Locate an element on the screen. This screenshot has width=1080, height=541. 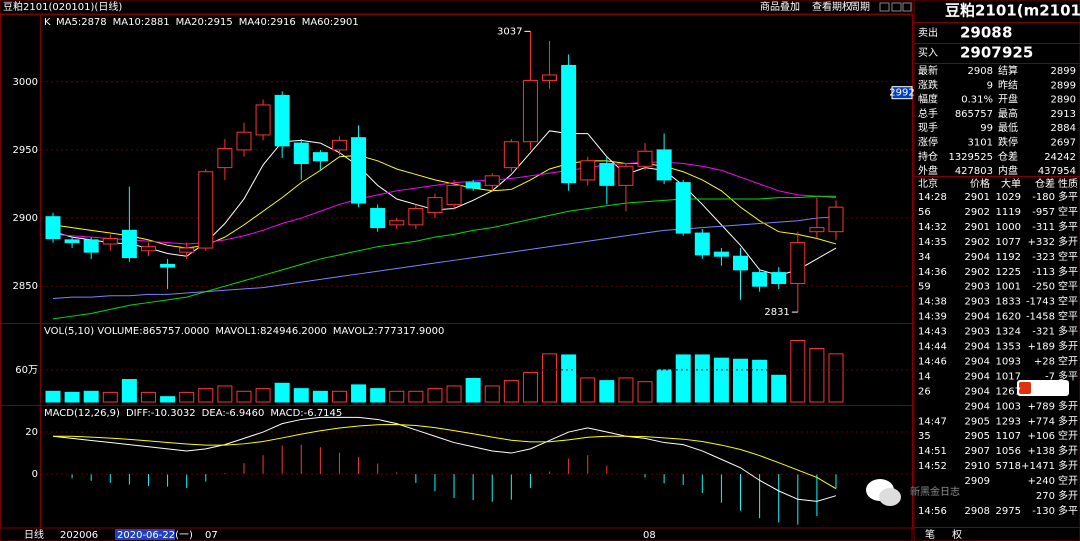
trades-header: 仓差 is located at coordinates (1045, 183).